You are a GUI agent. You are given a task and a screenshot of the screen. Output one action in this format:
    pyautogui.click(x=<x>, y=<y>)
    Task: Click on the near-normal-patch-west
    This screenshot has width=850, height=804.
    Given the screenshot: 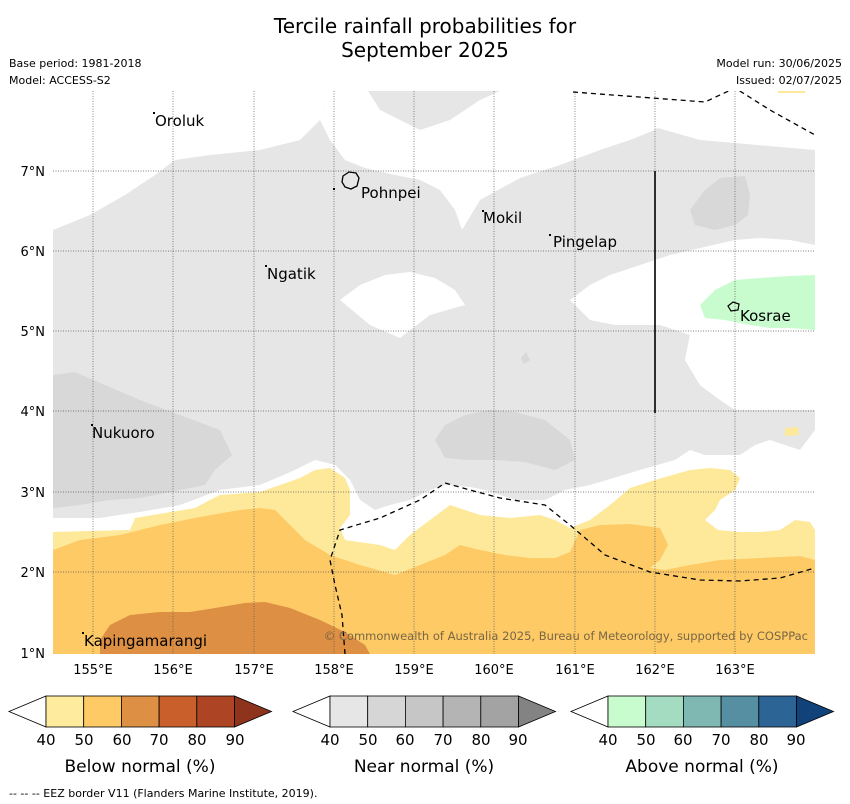 What is the action you would take?
    pyautogui.click(x=142, y=440)
    